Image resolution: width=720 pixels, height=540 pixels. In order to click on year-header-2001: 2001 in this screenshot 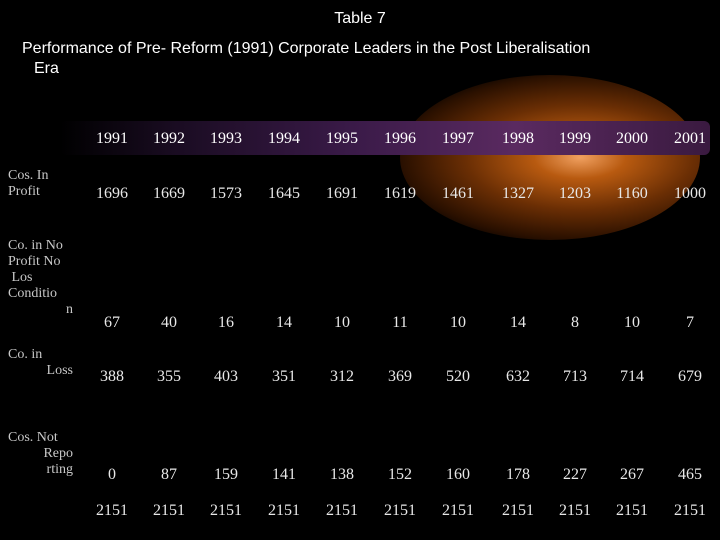, I will do `click(690, 138)`.